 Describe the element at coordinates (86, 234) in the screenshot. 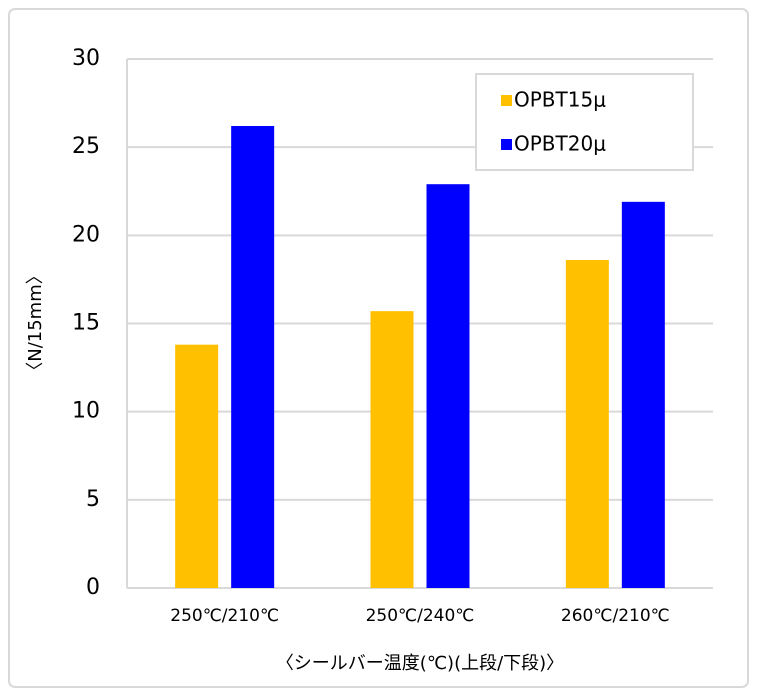

I see `y-tick-label: 20` at that location.